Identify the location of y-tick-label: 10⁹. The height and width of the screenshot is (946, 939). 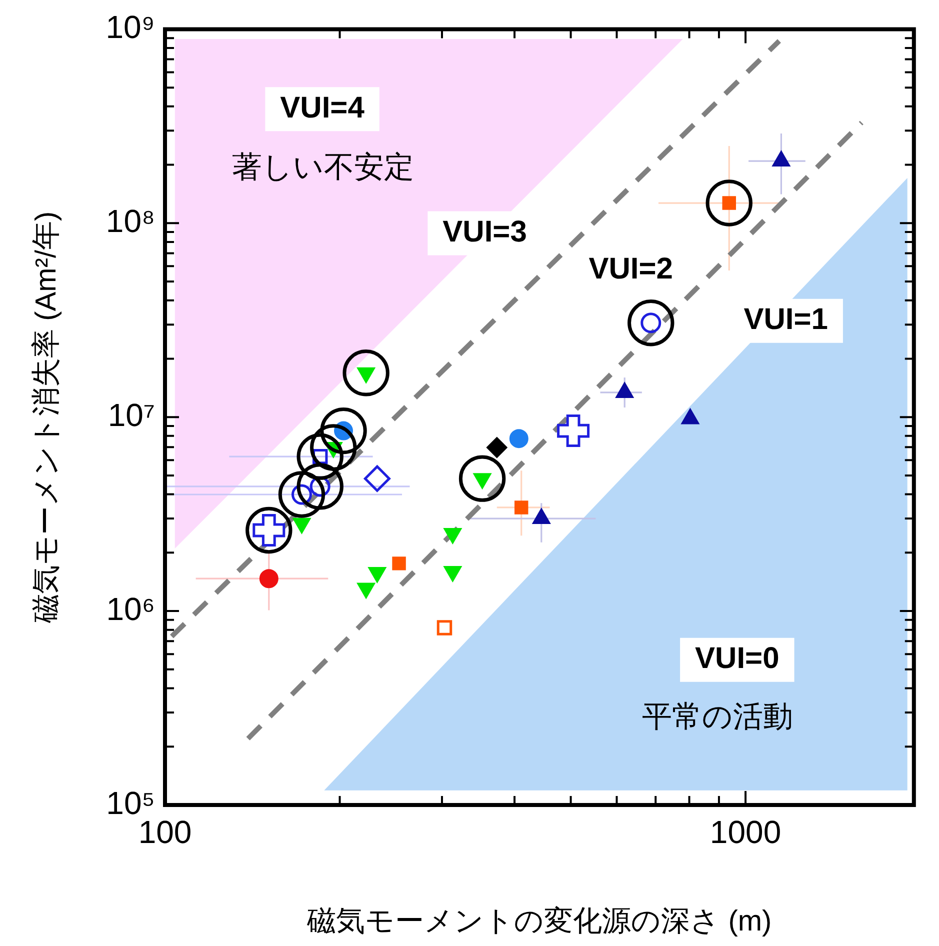
(130, 27).